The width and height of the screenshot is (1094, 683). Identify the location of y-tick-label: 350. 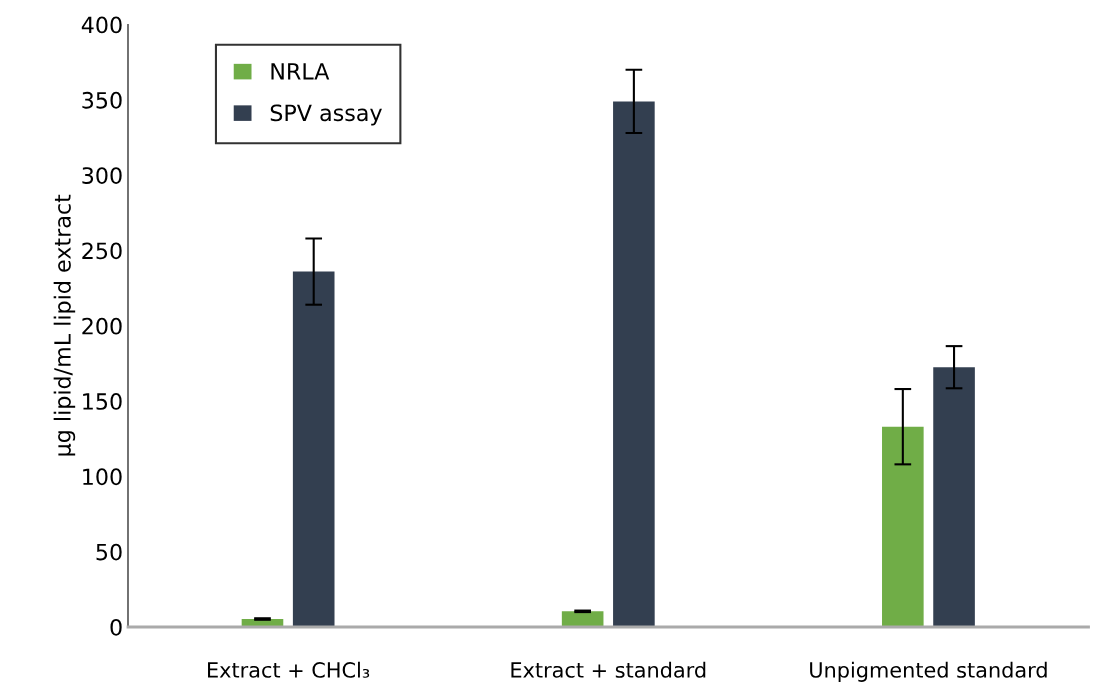
(102, 100).